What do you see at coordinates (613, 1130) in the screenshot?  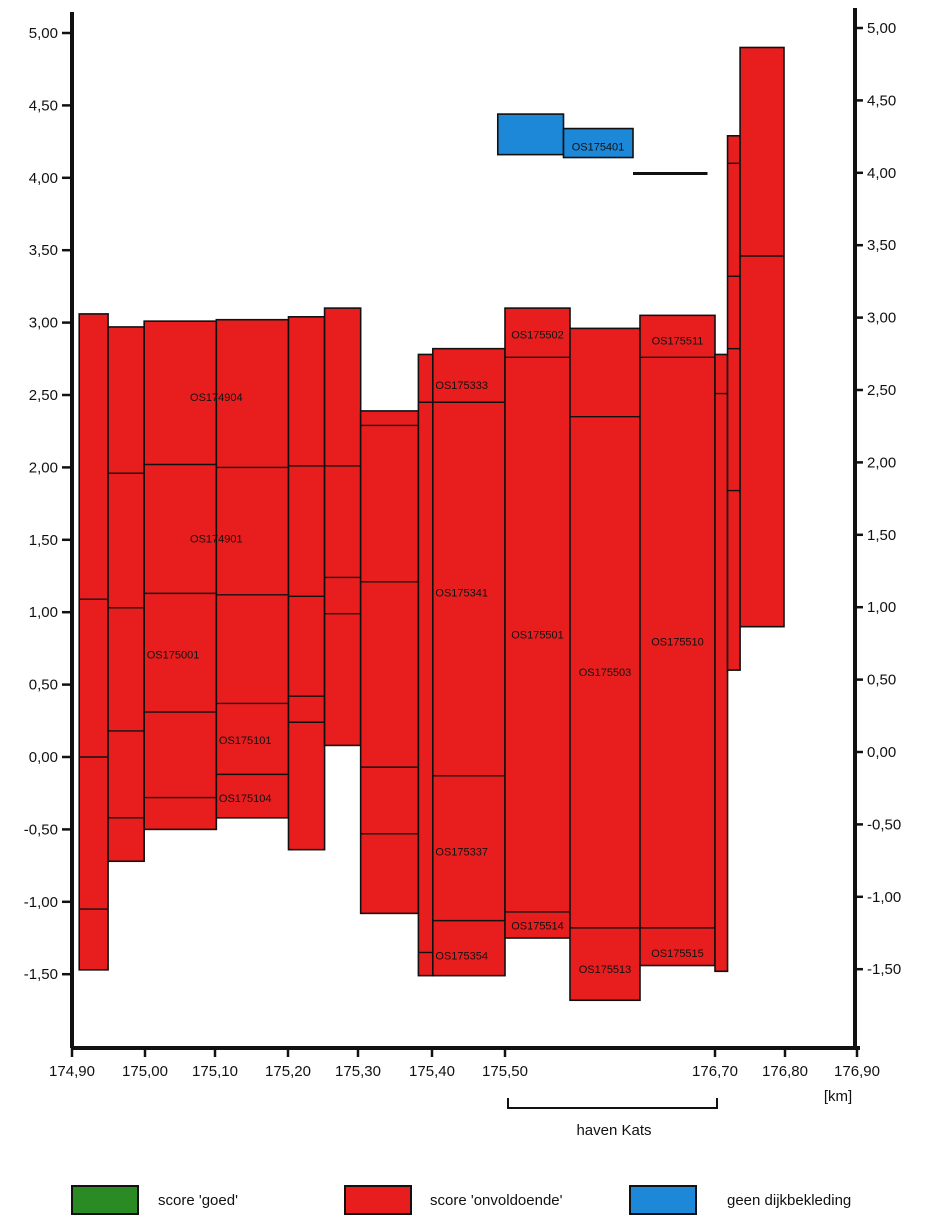 I see `haven-label: haven Kats` at bounding box center [613, 1130].